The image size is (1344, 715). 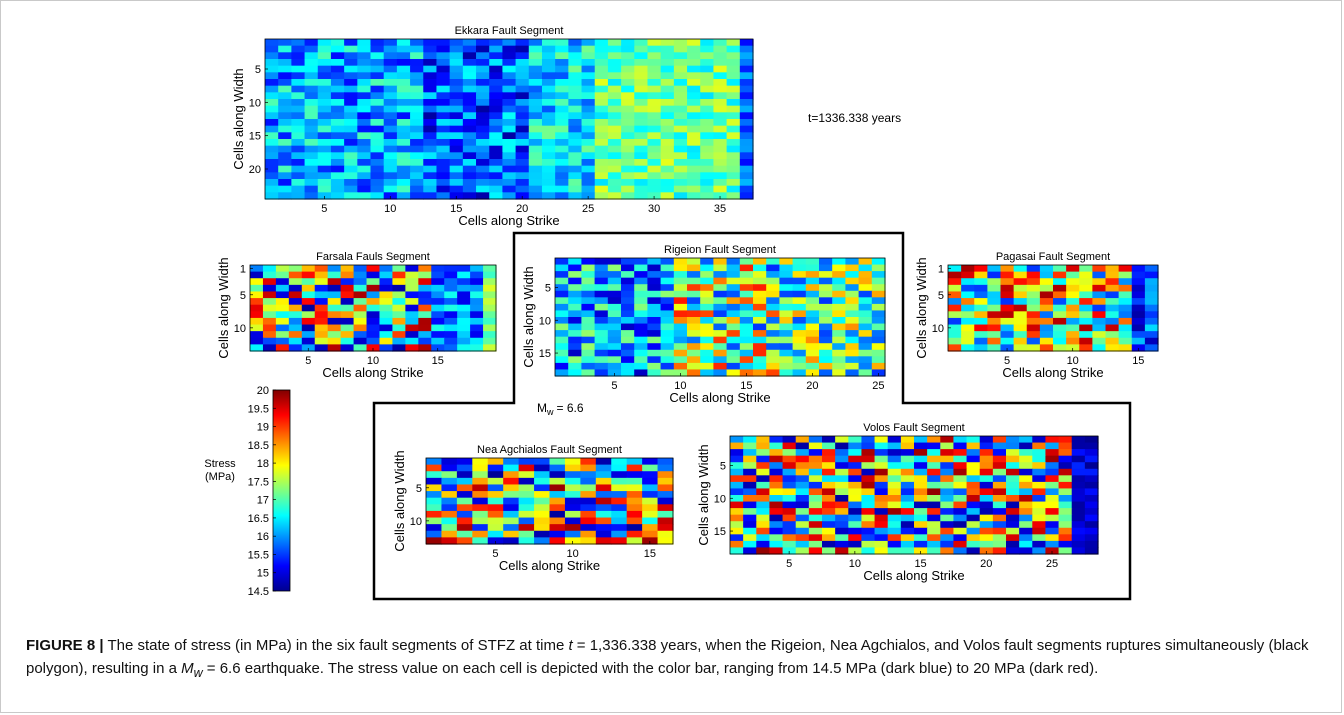 I want to click on colorbar-title-line2: (MPa), so click(x=220, y=477).